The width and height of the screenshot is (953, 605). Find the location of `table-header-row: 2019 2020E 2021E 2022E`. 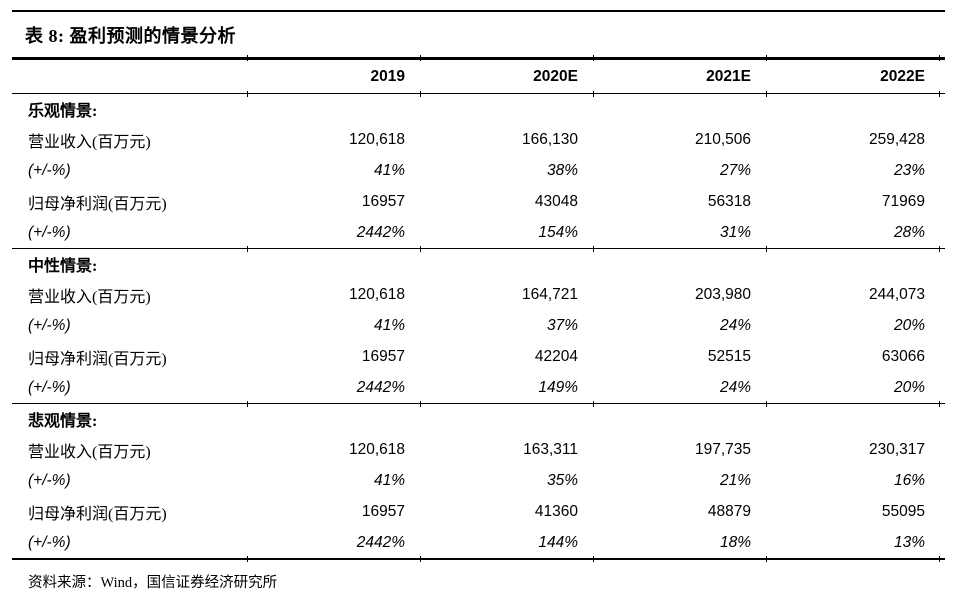

table-header-row: 2019 2020E 2021E 2022E is located at coordinates (478, 76).